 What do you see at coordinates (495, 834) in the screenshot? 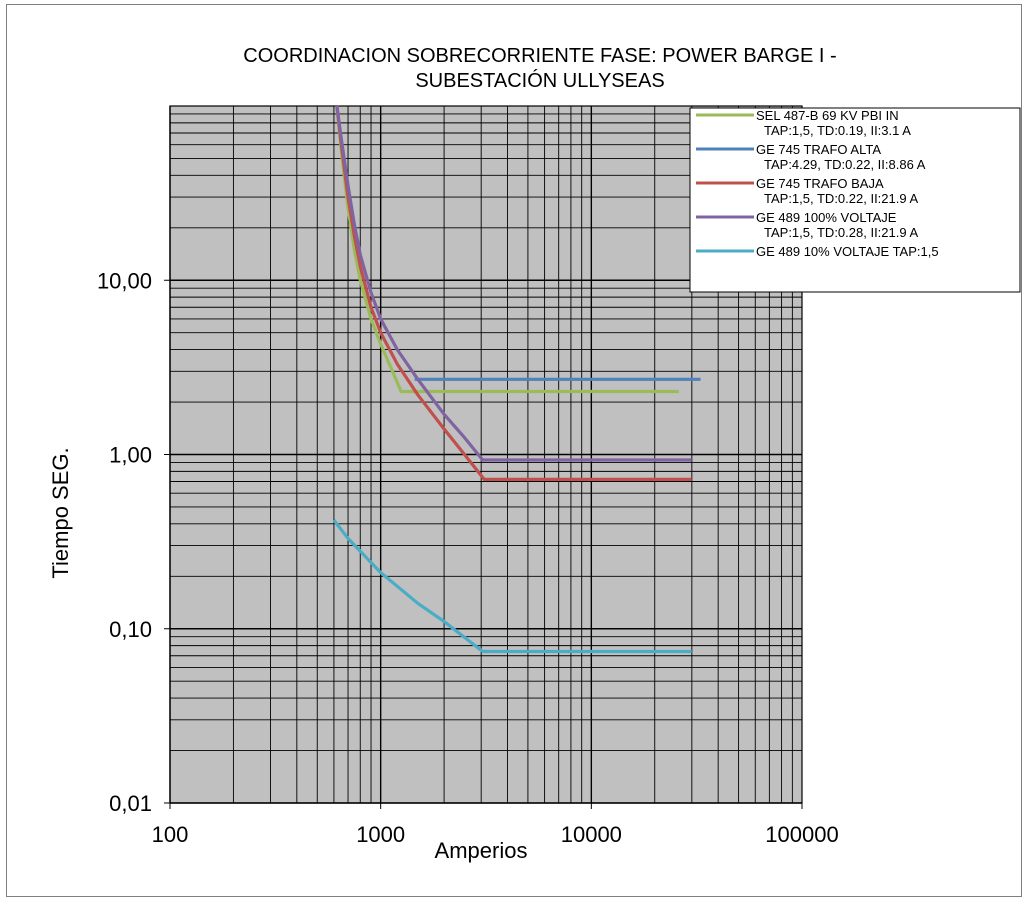
I see `x-tick-labels: 100 1000 10000 100000` at bounding box center [495, 834].